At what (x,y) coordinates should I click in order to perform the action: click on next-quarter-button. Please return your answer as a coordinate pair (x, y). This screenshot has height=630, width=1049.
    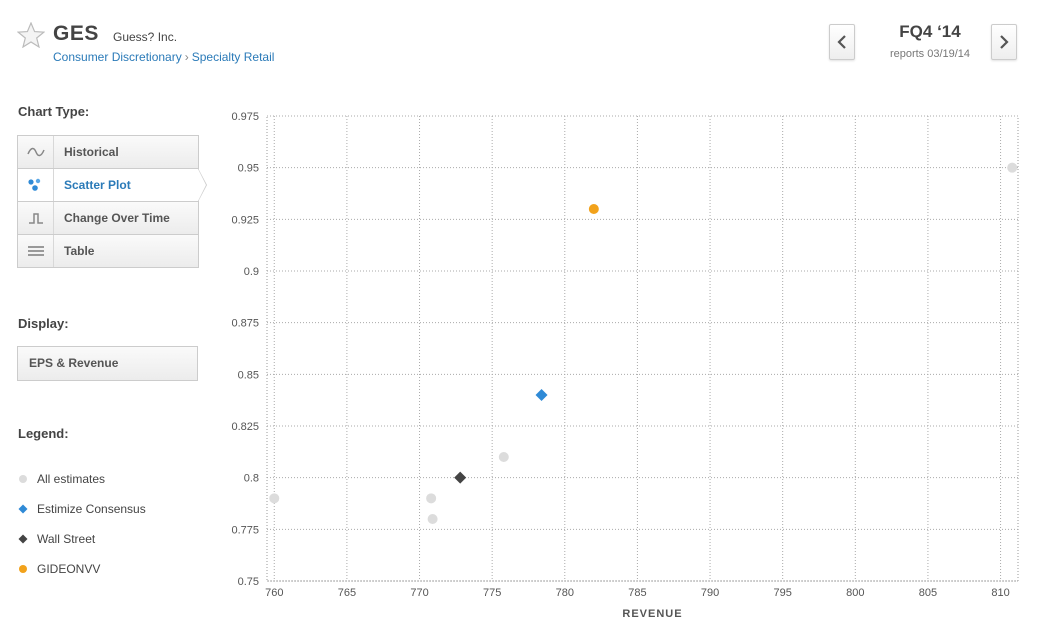
    Looking at the image, I should click on (1004, 42).